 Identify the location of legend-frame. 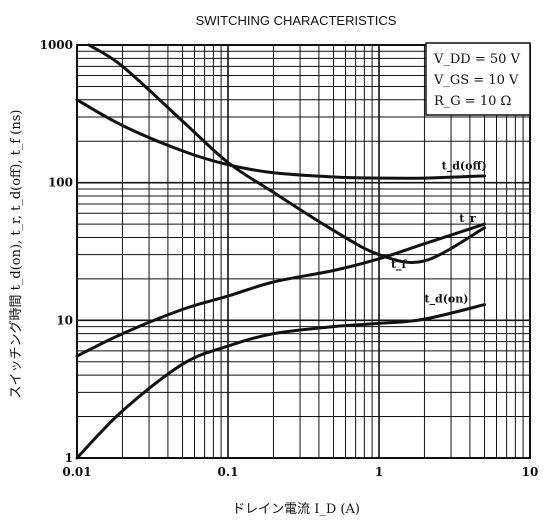
(478, 79).